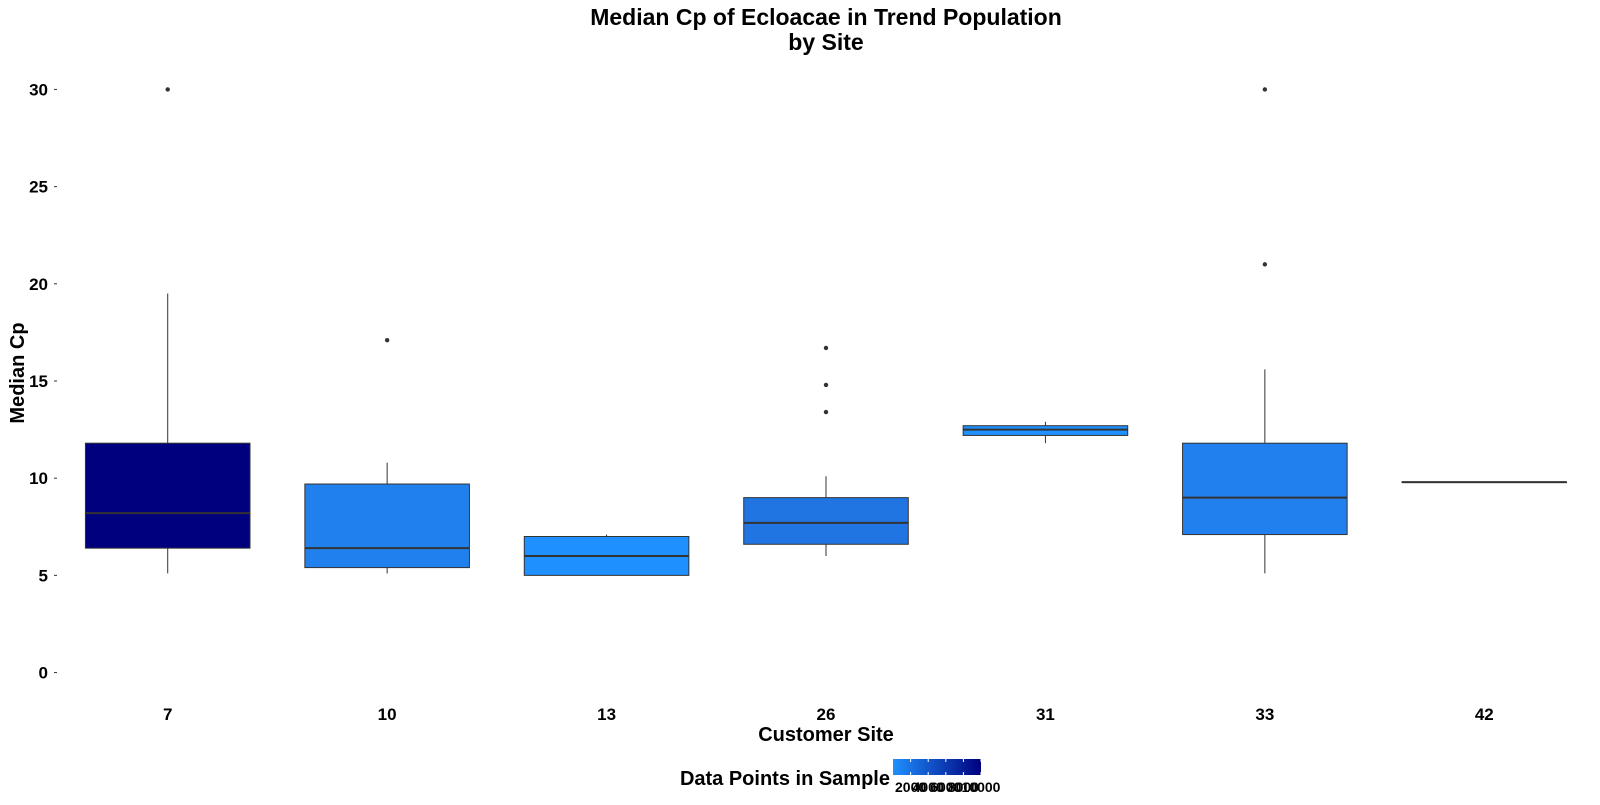  What do you see at coordinates (38, 284) in the screenshot?
I see `y-tick-label: 20` at bounding box center [38, 284].